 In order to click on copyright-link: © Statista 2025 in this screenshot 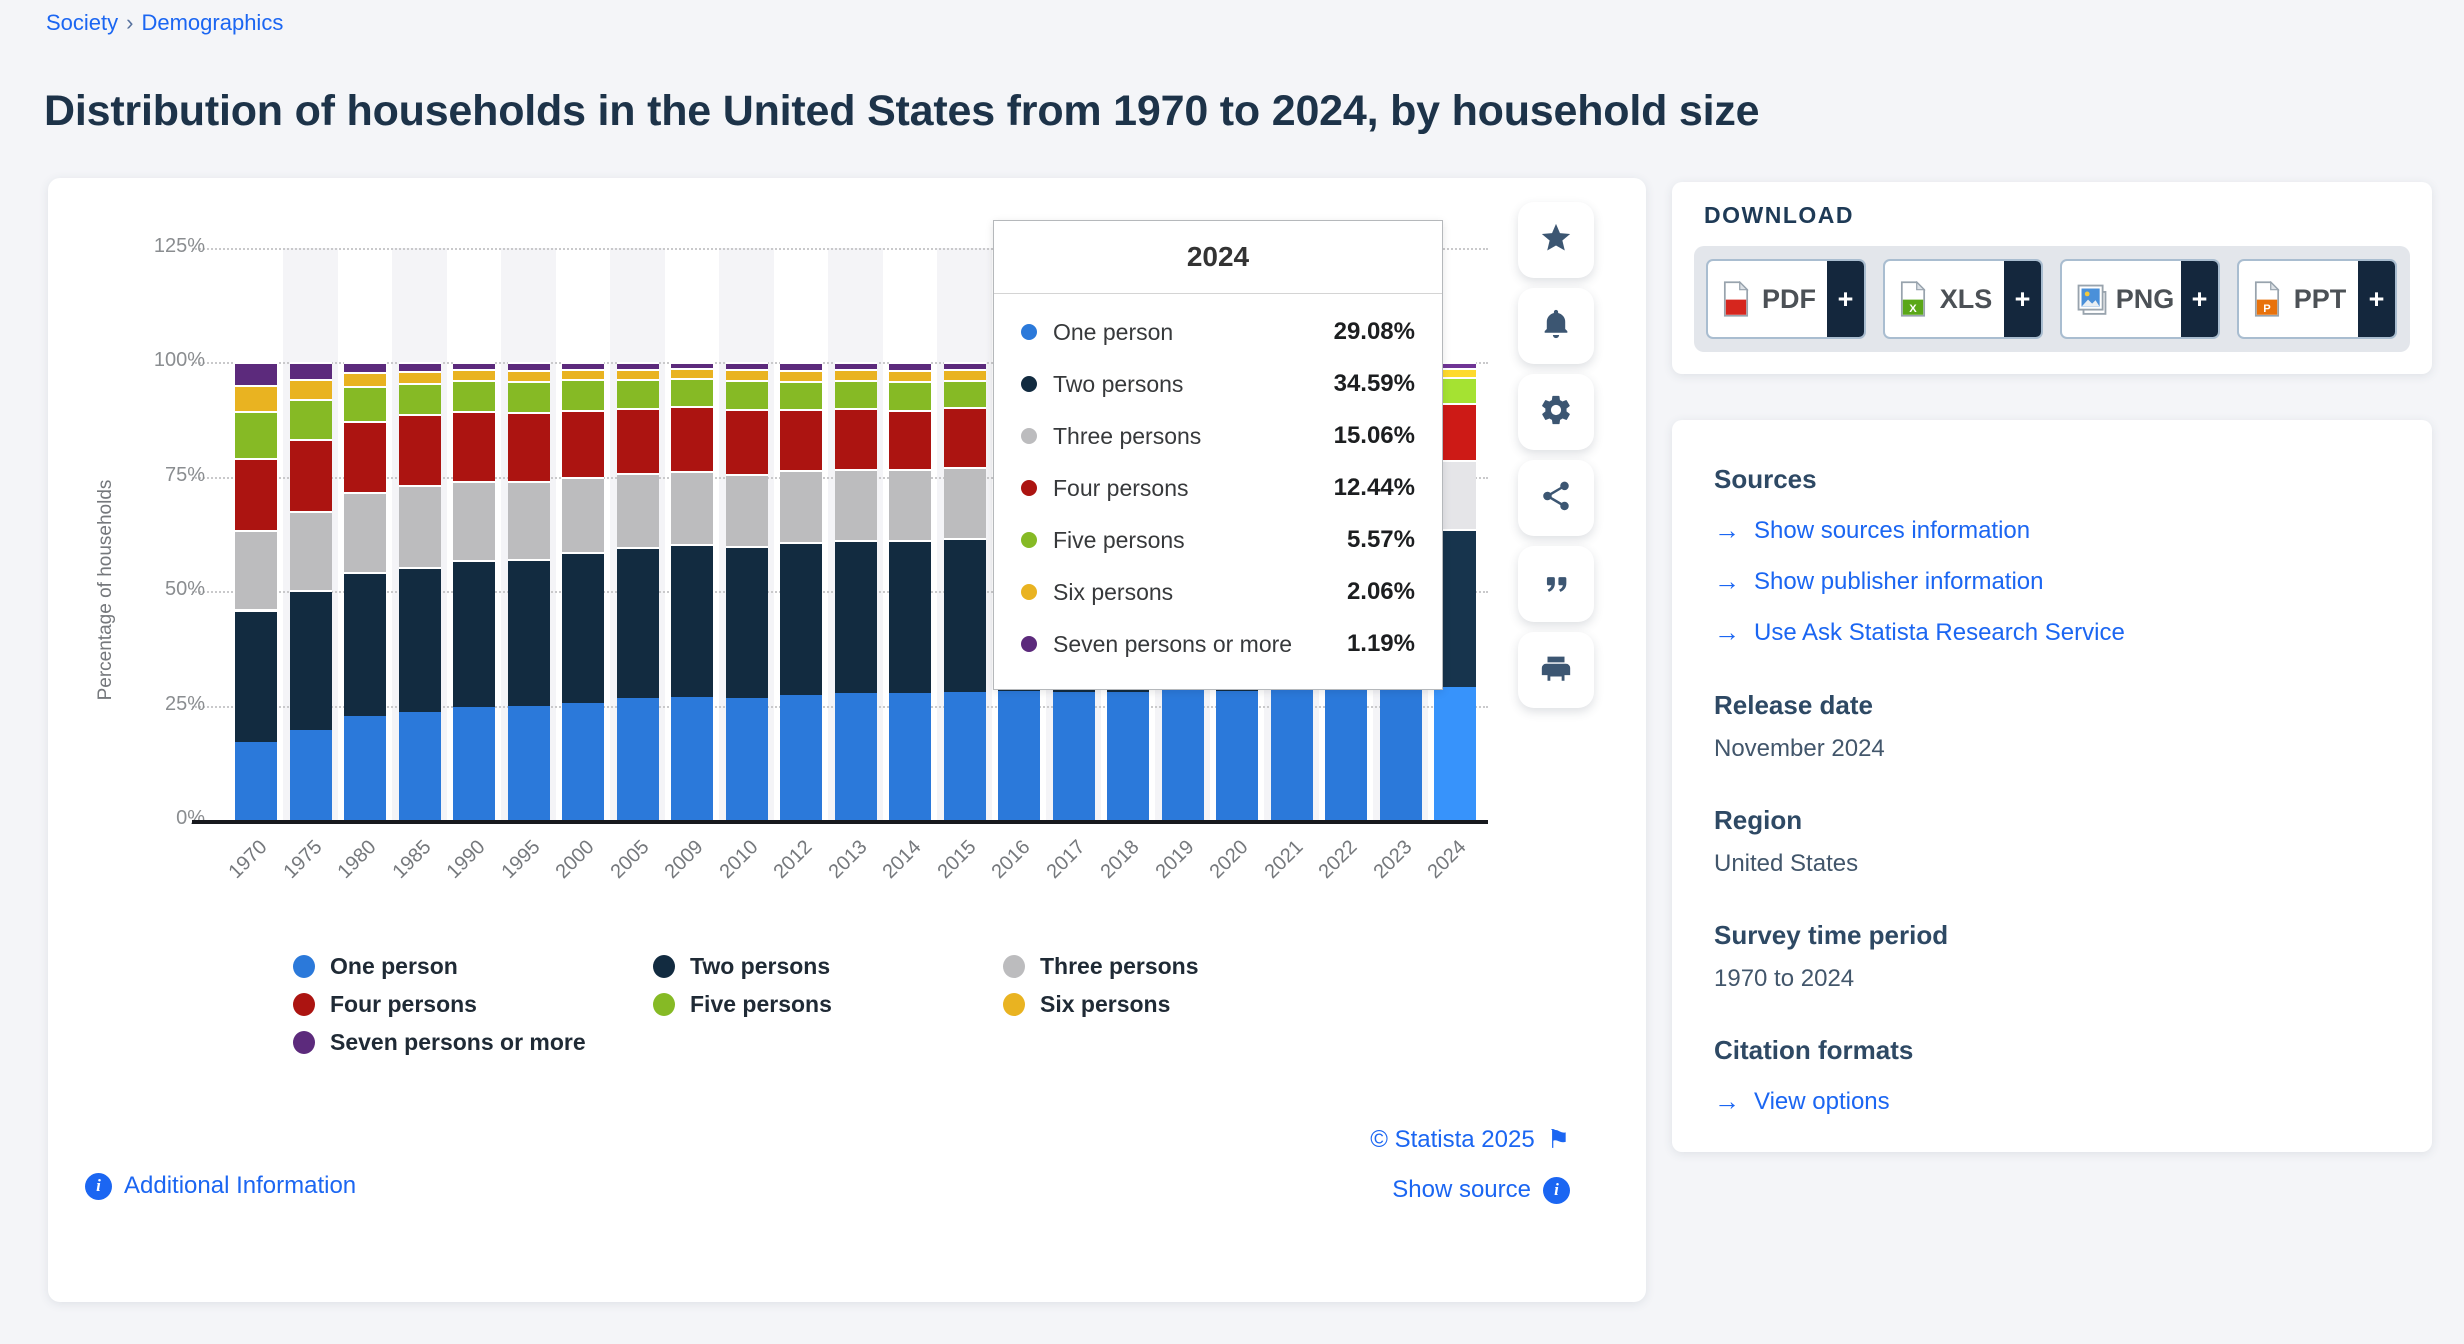, I will do `click(1452, 1139)`.